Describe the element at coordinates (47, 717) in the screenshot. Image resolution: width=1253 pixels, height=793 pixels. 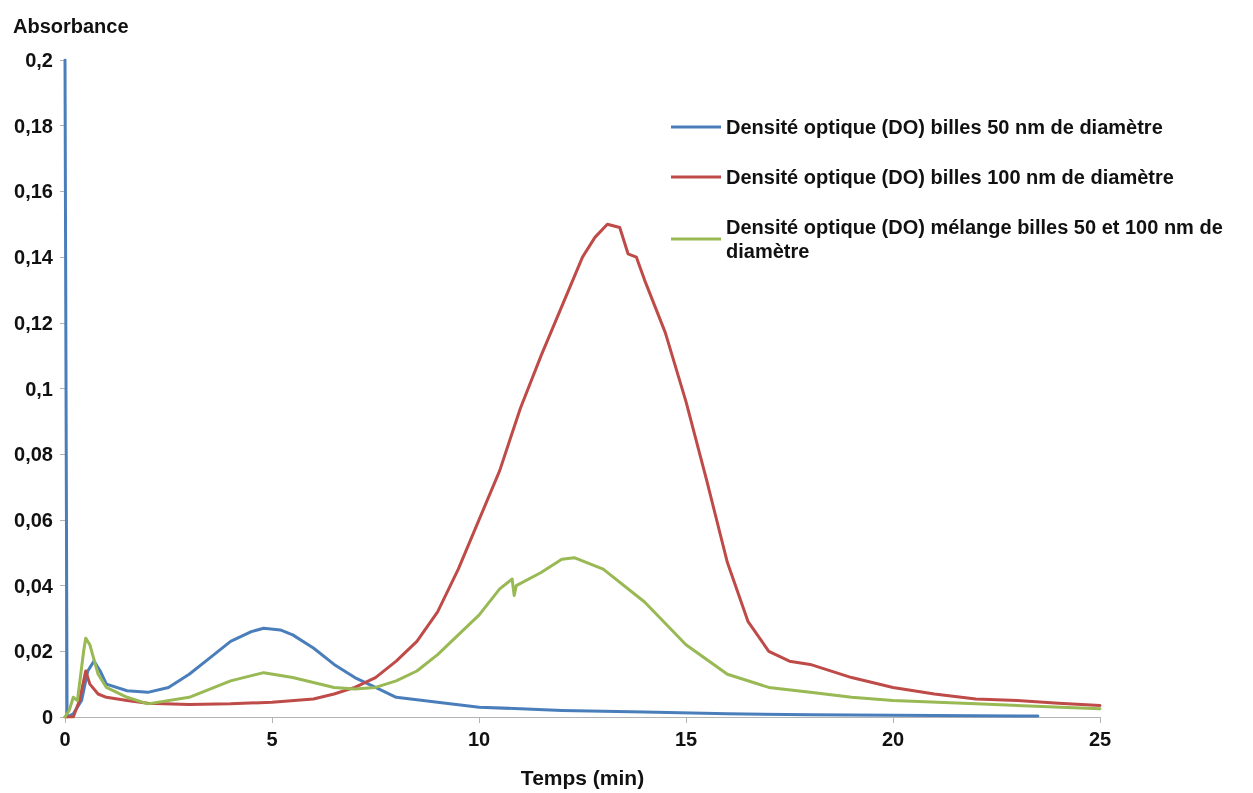
I see `y-tick-label: 0` at that location.